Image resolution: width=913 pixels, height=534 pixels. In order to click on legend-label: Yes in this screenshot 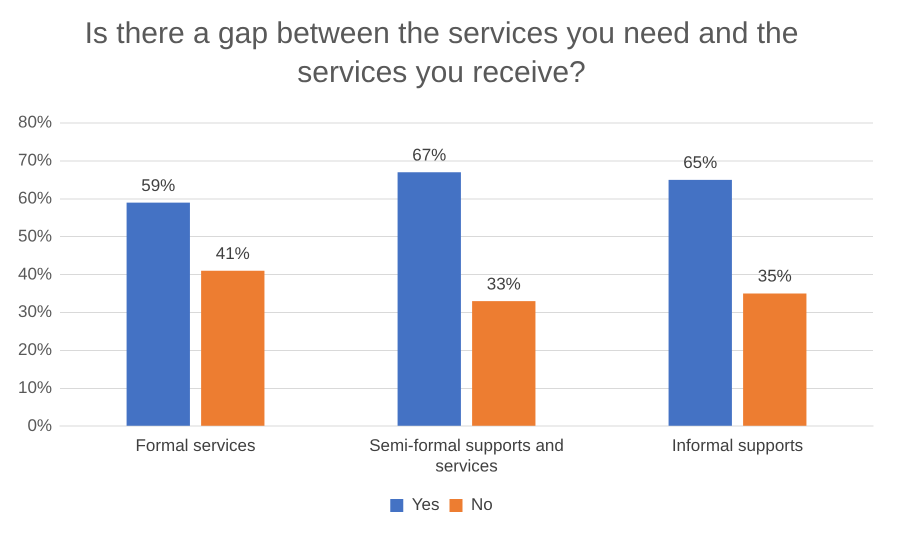, I will do `click(426, 504)`.